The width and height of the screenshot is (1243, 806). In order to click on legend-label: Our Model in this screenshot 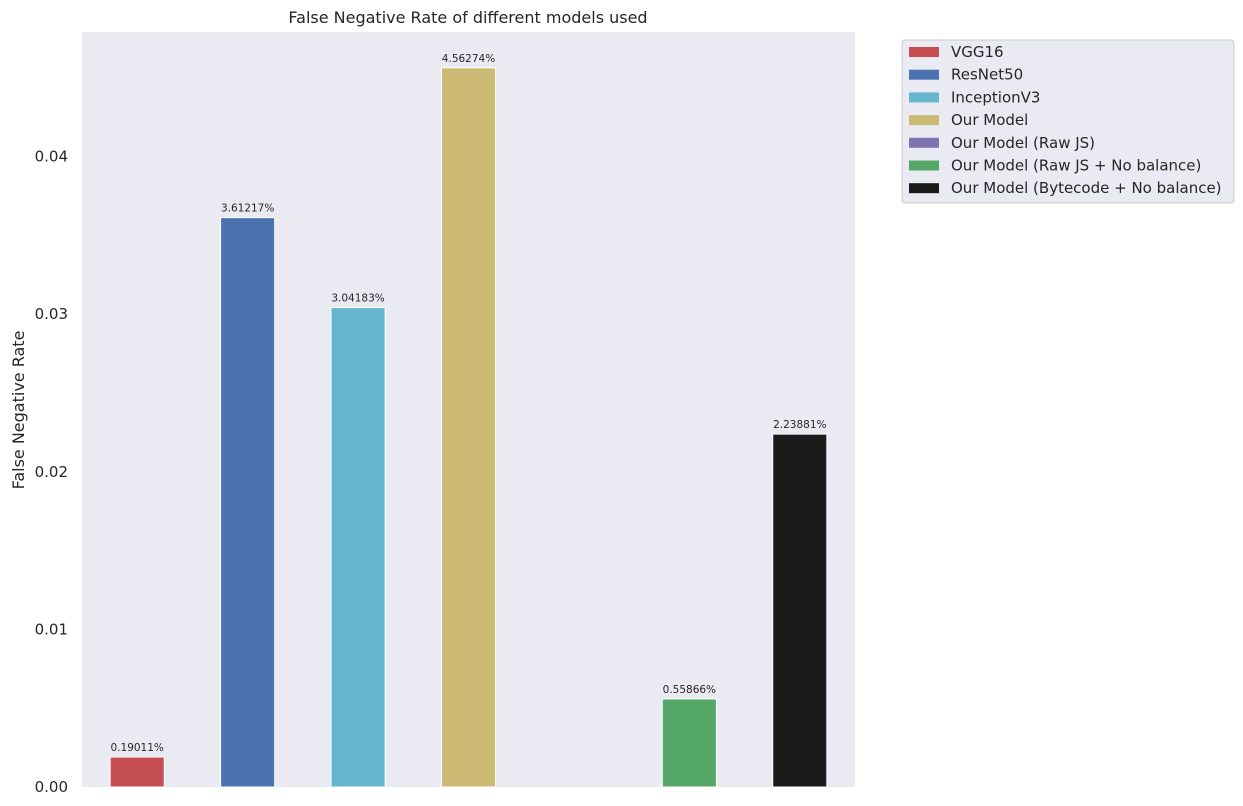, I will do `click(989, 120)`.